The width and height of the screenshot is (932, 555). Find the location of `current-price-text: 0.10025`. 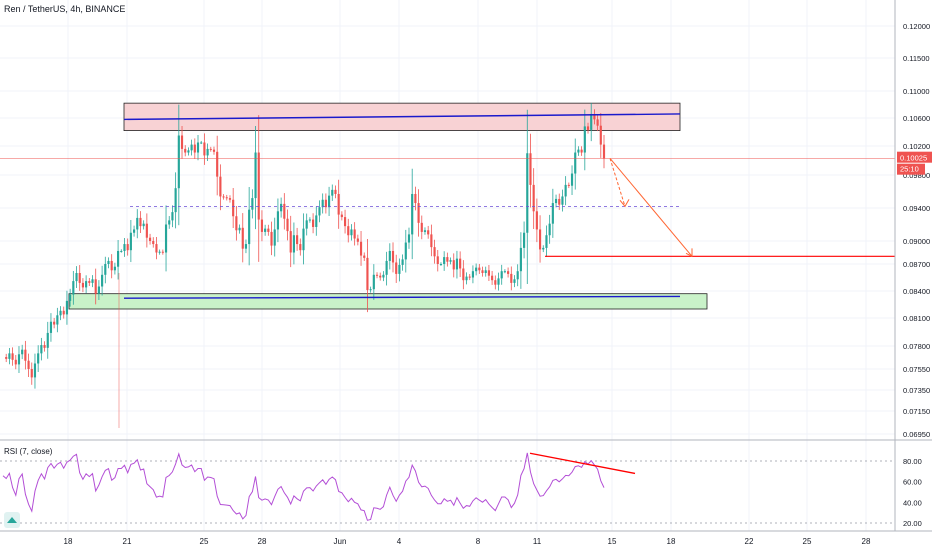

current-price-text: 0.10025 is located at coordinates (913, 158).